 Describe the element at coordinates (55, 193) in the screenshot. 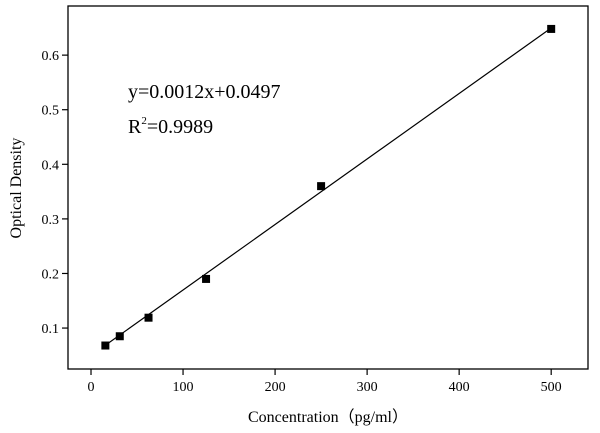

I see `y-axis-ticks: 0.1 0.2 0.3 0.4 0.5 0.6` at that location.